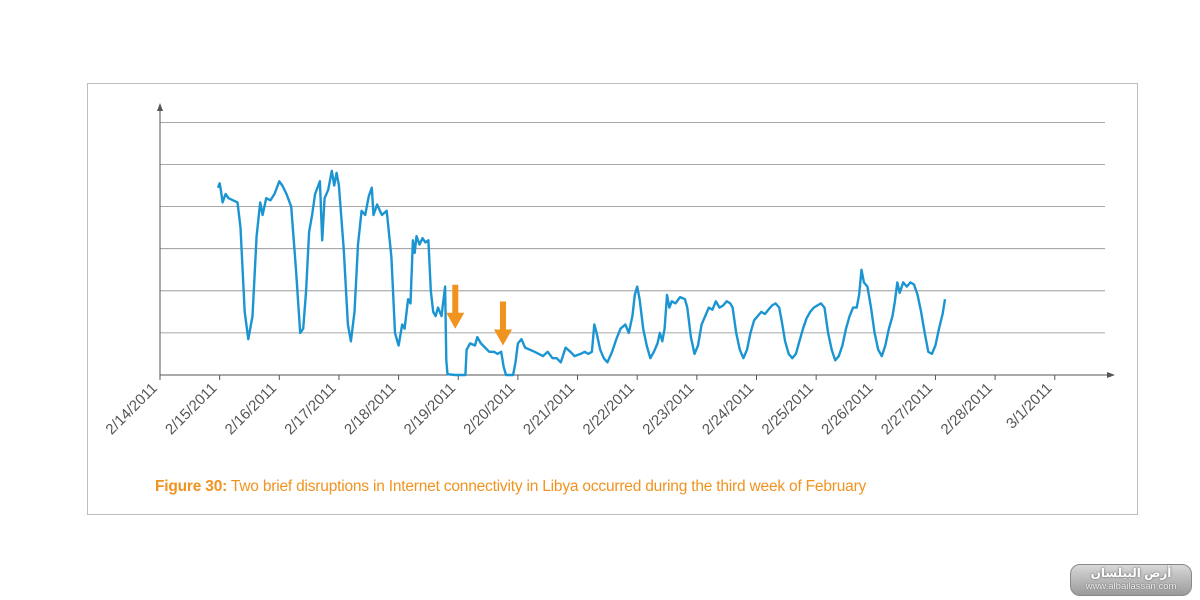 This screenshot has width=1200, height=600. What do you see at coordinates (1029, 406) in the screenshot?
I see `x-tick-label: 3/1/2011` at bounding box center [1029, 406].